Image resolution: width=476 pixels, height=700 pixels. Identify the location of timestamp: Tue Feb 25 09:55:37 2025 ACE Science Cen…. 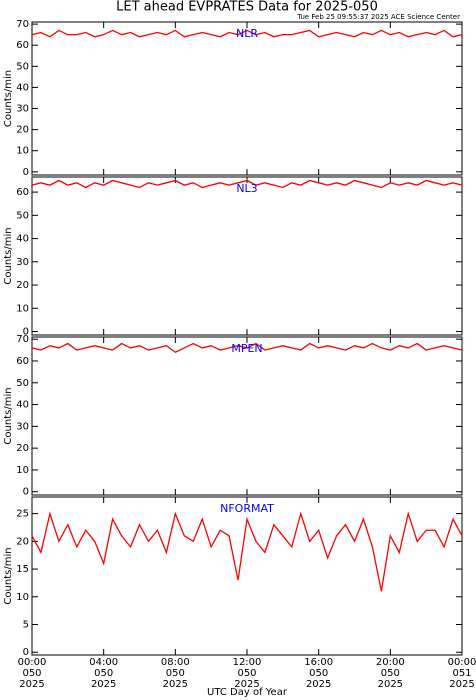
(378, 17).